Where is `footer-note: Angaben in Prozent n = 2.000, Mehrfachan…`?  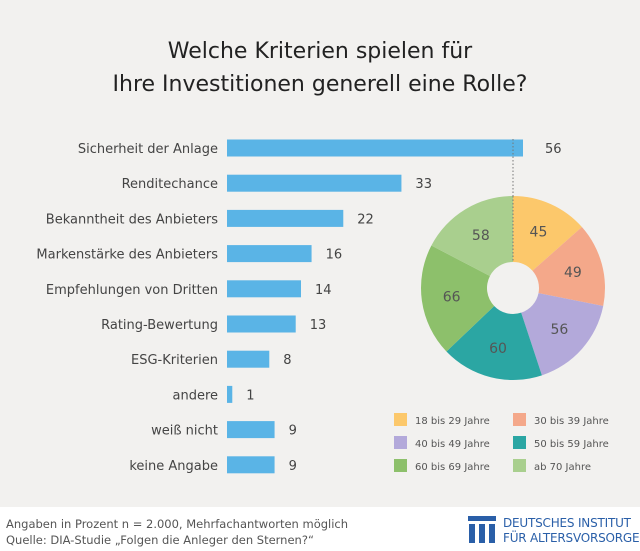 footer-note: Angaben in Prozent n = 2.000, Mehrfachan… is located at coordinates (177, 524).